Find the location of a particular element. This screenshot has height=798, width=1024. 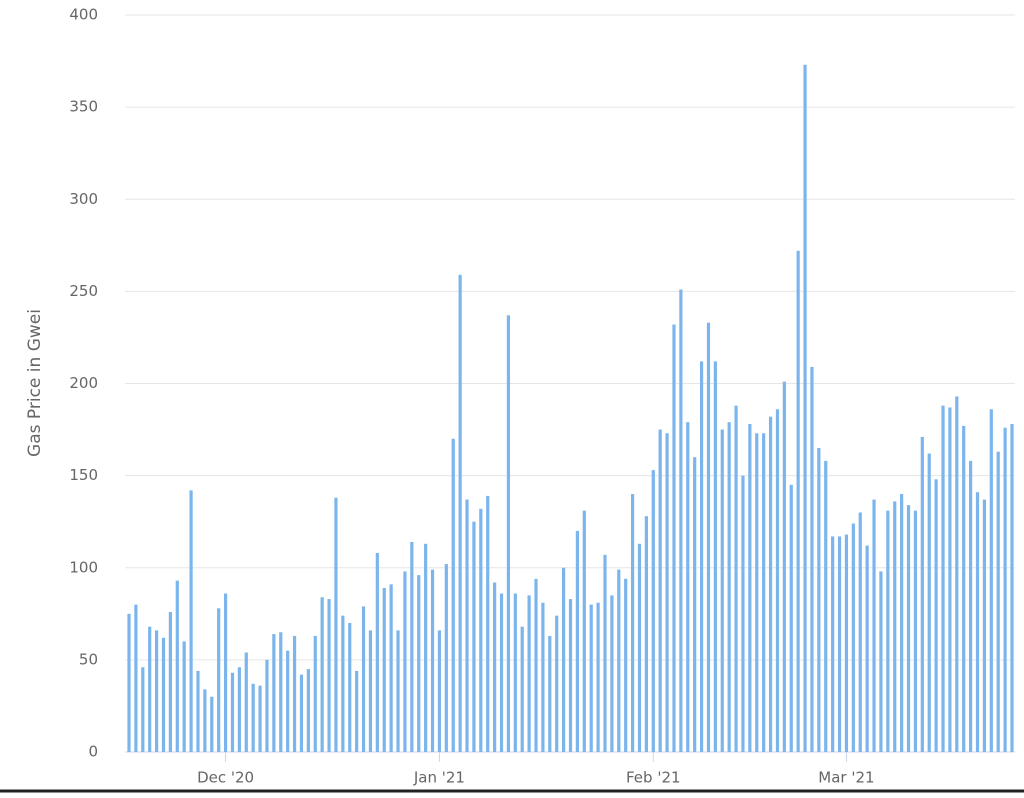

y-axis-label: Gas Price in Gwei is located at coordinates (35, 383).